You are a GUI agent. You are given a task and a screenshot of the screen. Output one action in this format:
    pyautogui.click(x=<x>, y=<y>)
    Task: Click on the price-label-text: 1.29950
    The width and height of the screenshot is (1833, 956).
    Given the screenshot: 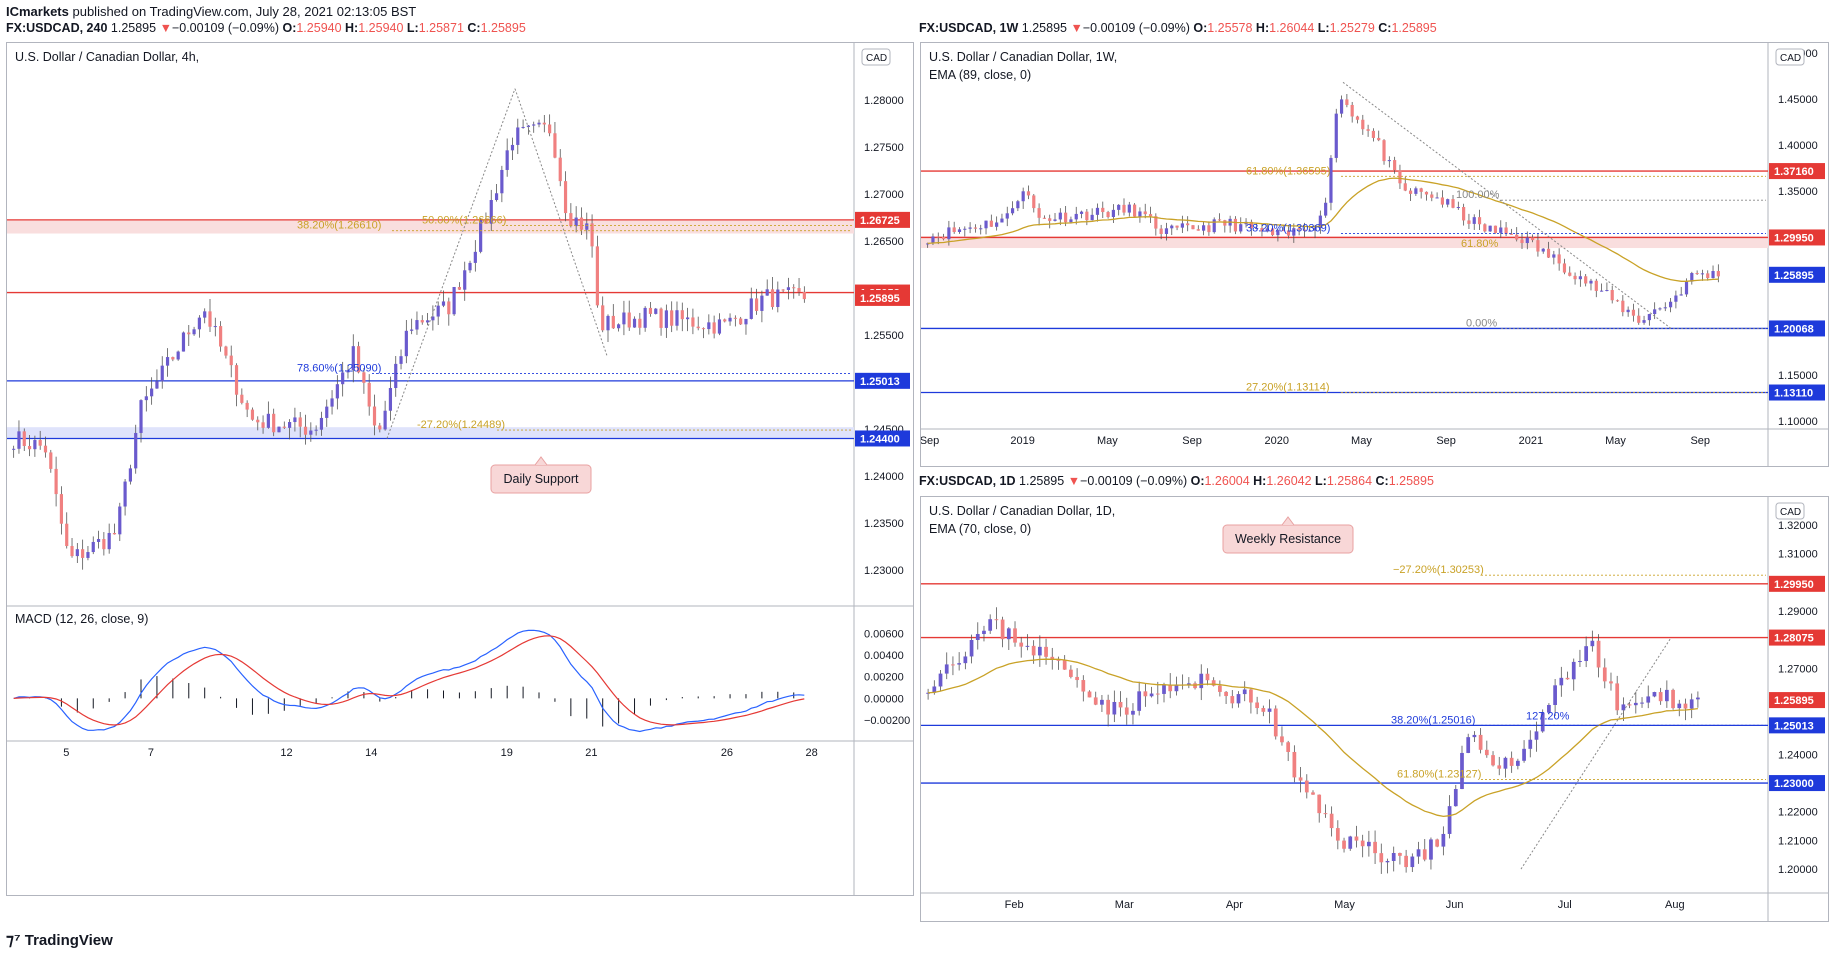 What is the action you would take?
    pyautogui.click(x=1794, y=238)
    